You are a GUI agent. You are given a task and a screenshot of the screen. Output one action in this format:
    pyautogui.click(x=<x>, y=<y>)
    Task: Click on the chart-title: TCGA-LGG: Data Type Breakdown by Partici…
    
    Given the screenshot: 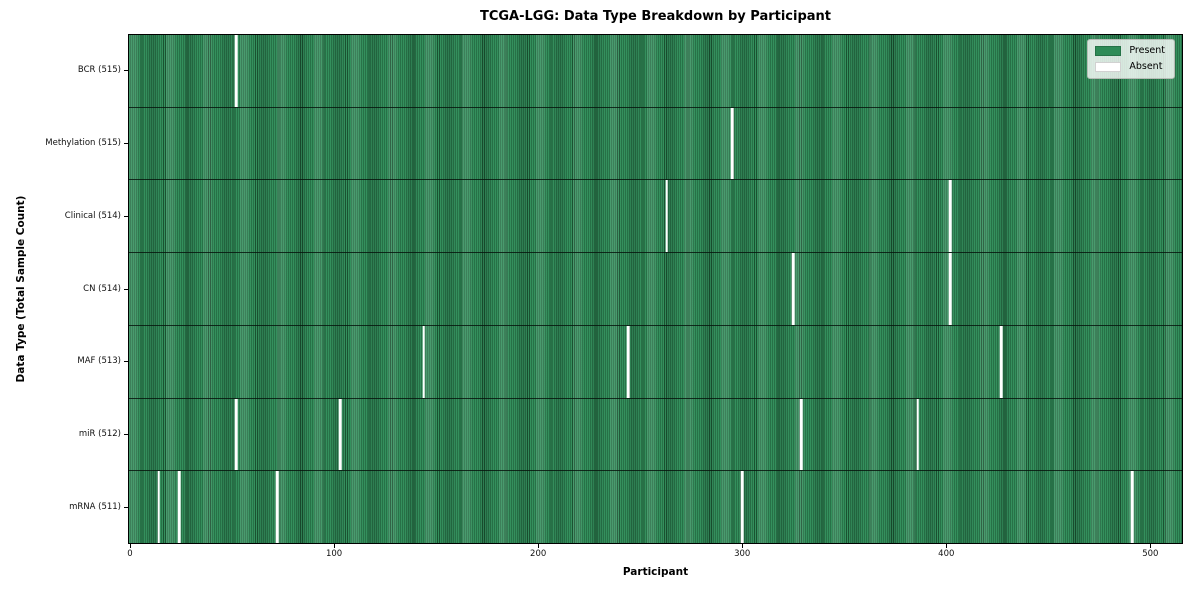 What is the action you would take?
    pyautogui.click(x=655, y=16)
    